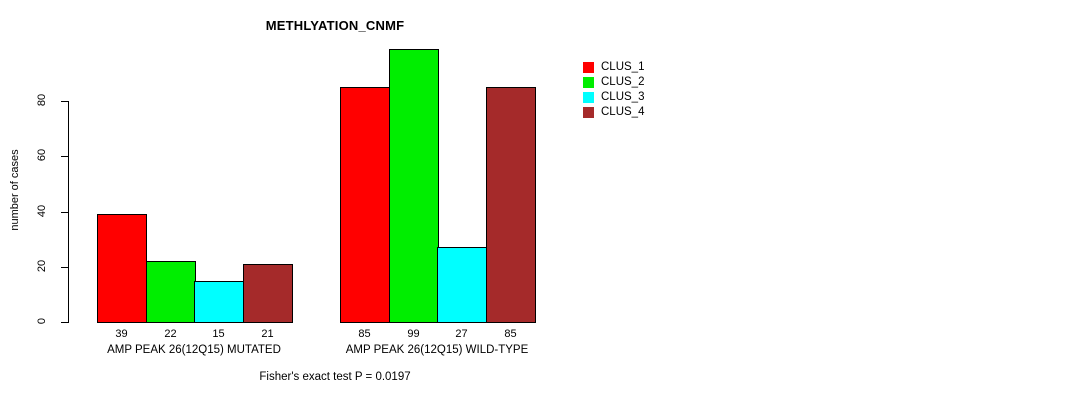 This screenshot has width=1090, height=400. I want to click on bar-clus_2-group2, so click(414, 186).